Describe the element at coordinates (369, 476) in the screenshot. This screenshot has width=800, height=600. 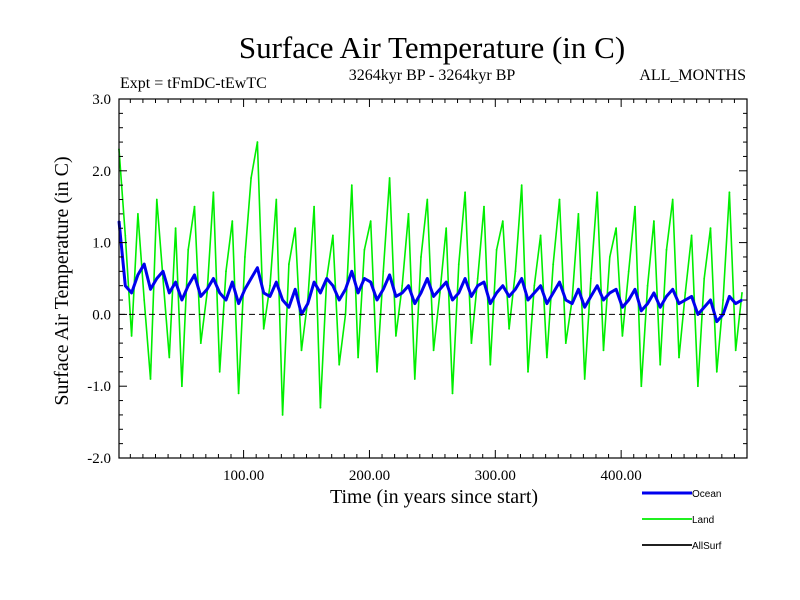
I see `x-tick-label: 200.00` at that location.